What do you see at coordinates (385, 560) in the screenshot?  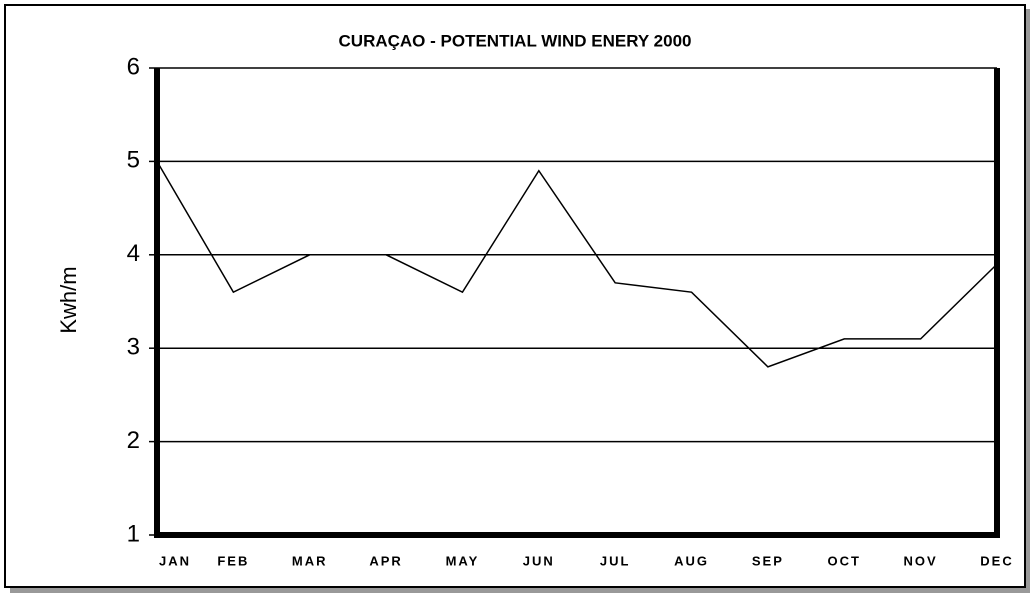 I see `x-tick-label: APR` at bounding box center [385, 560].